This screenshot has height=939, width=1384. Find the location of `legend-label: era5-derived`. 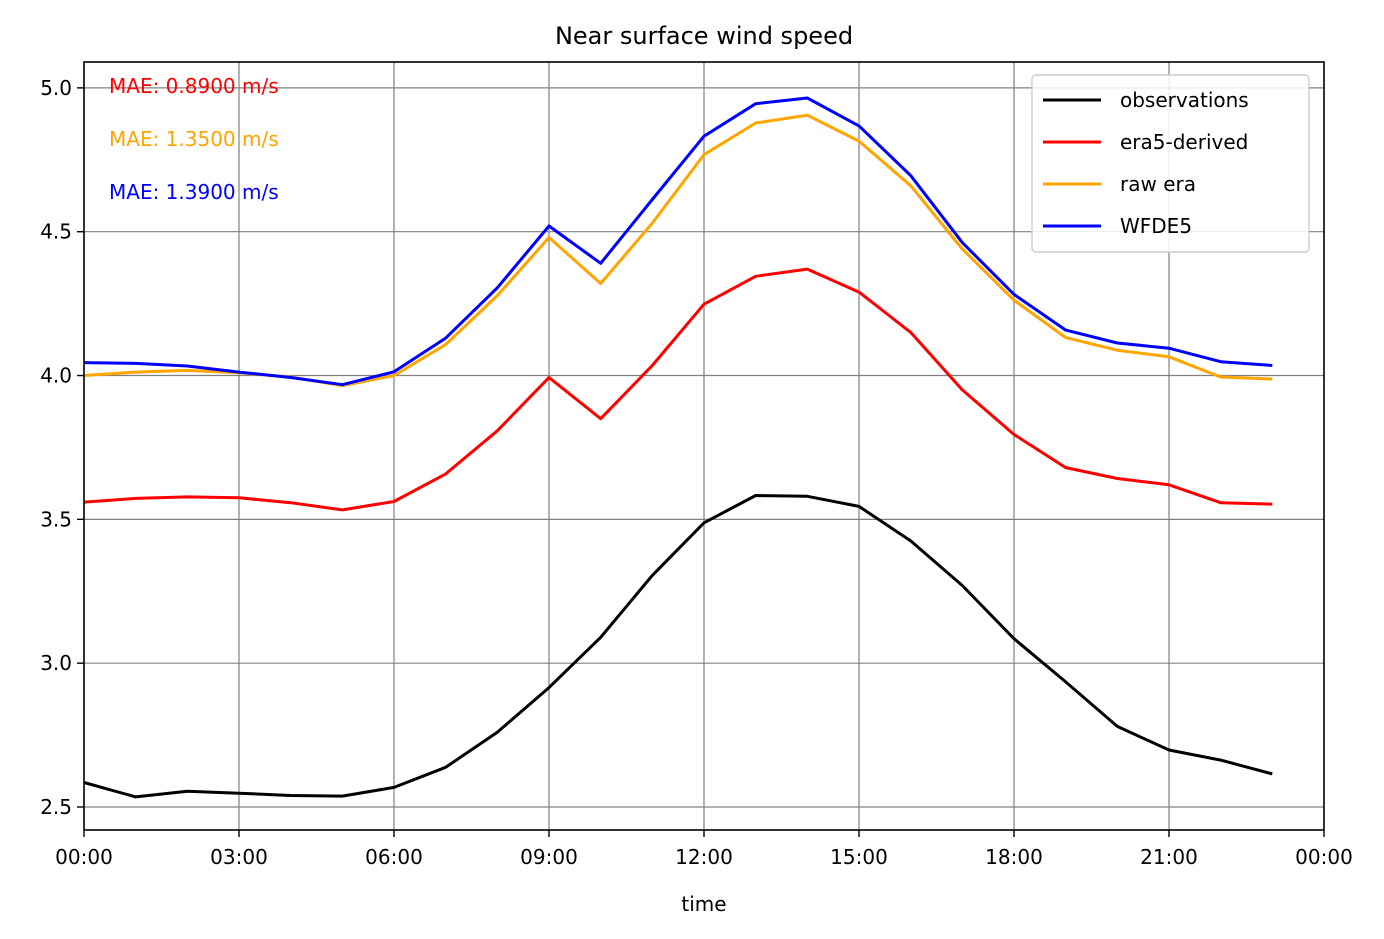

legend-label: era5-derived is located at coordinates (1184, 142).